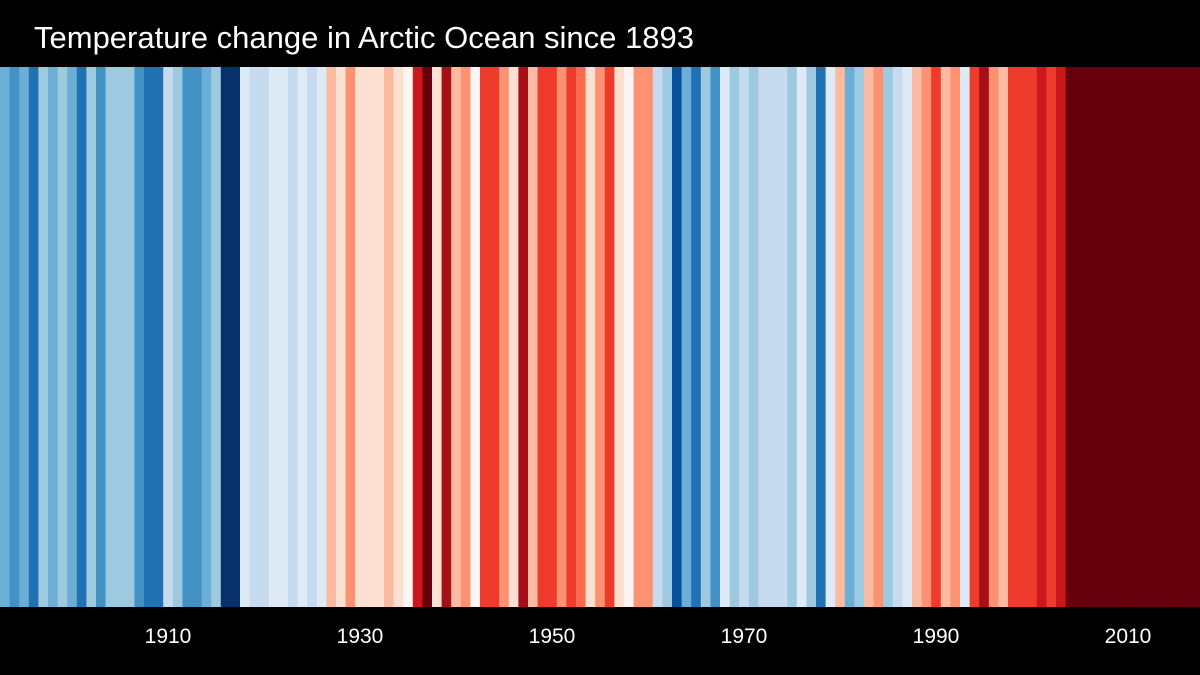  What do you see at coordinates (945, 337) in the screenshot?
I see `stripe-1991` at bounding box center [945, 337].